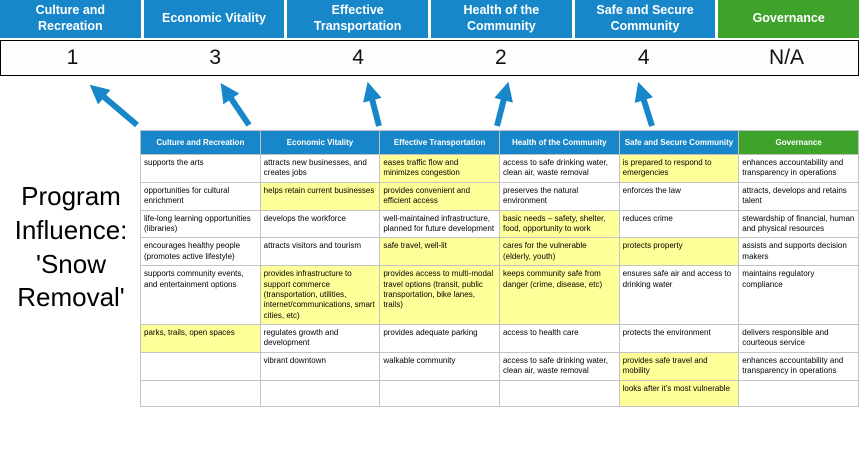  I want to click on pillar-header-6: Governance, so click(788, 19).